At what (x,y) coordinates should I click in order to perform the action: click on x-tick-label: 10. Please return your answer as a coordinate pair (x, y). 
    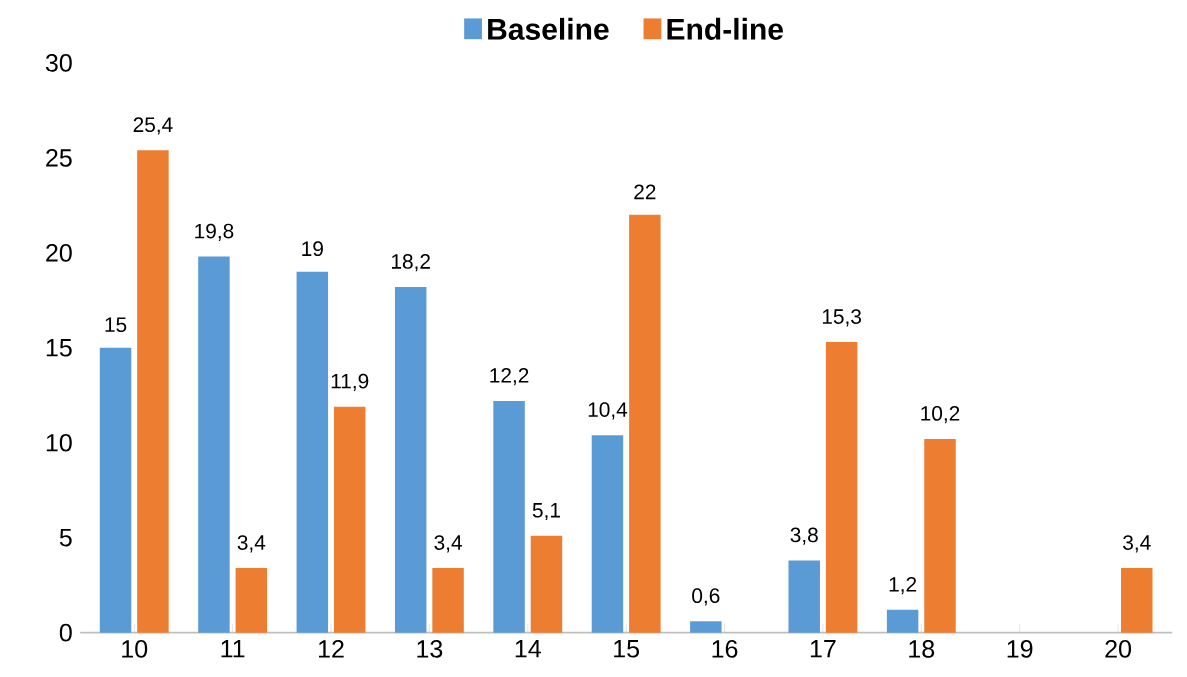
    Looking at the image, I should click on (135, 648).